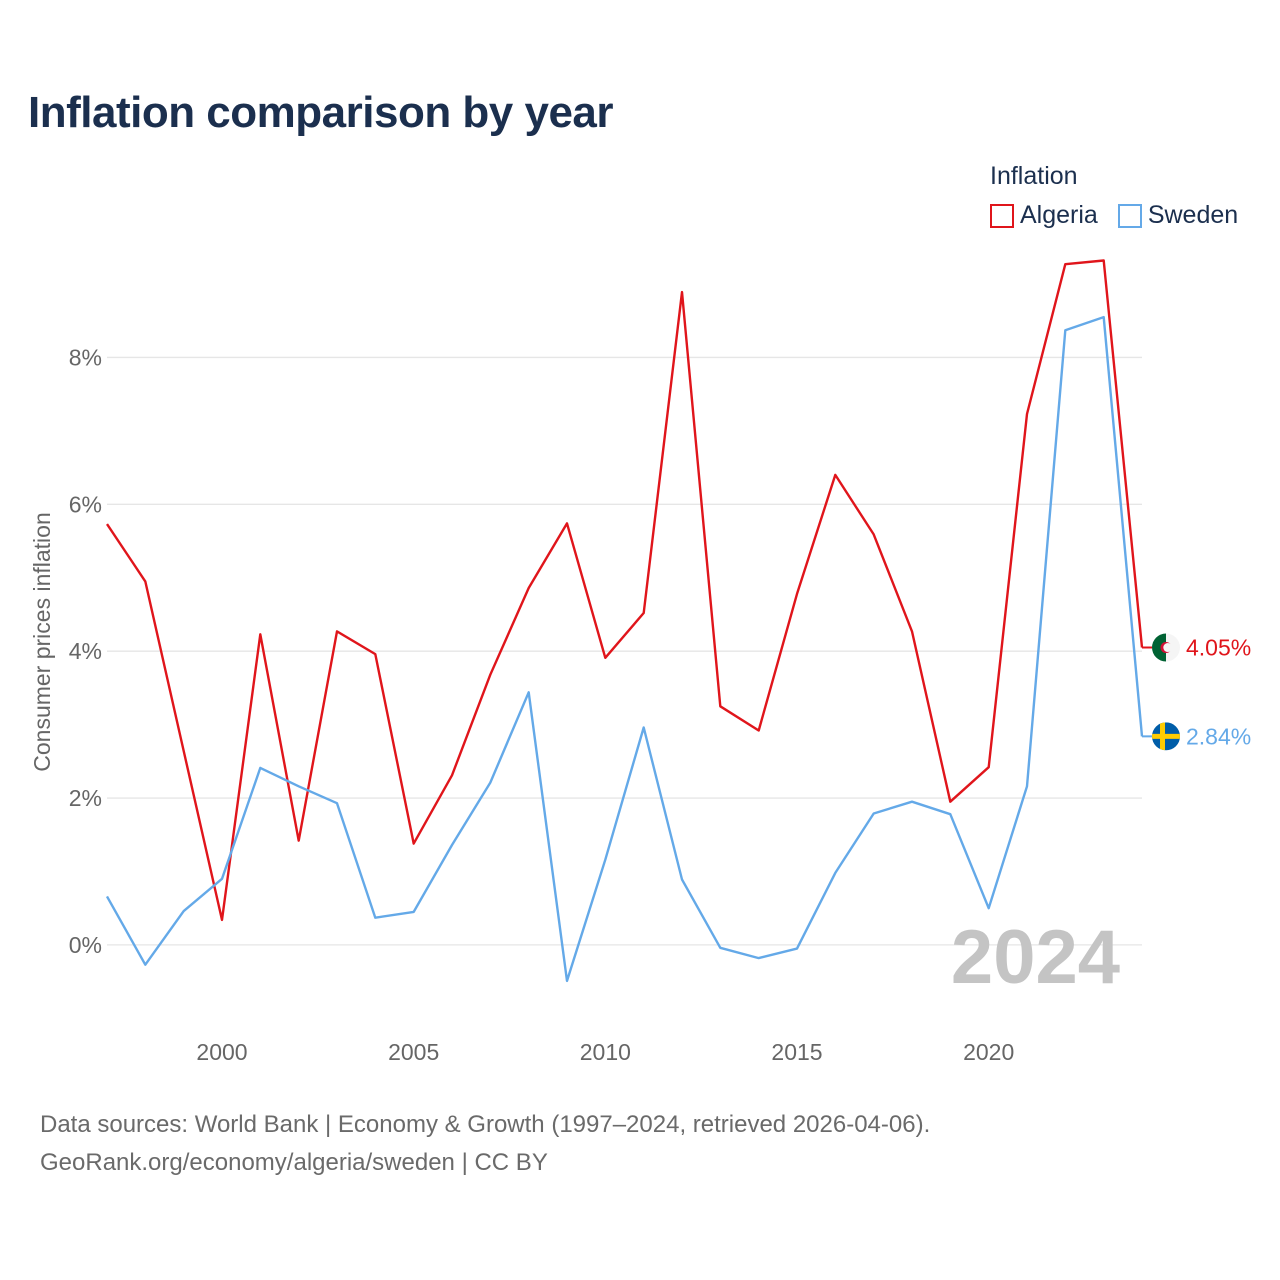 The image size is (1280, 1280). I want to click on legend-label-sweden: Sweden, so click(1193, 215).